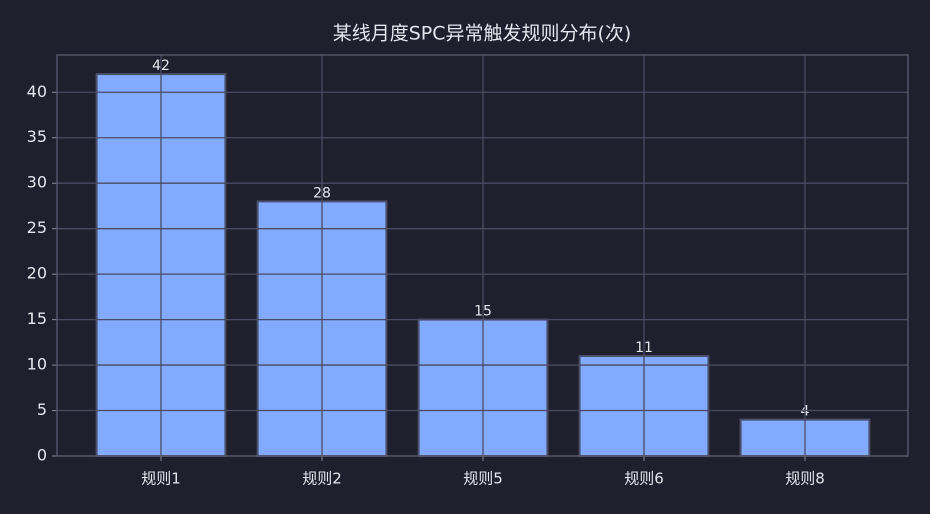 The height and width of the screenshot is (514, 930). Describe the element at coordinates (42, 409) in the screenshot. I see `y-tick-label: 5` at that location.